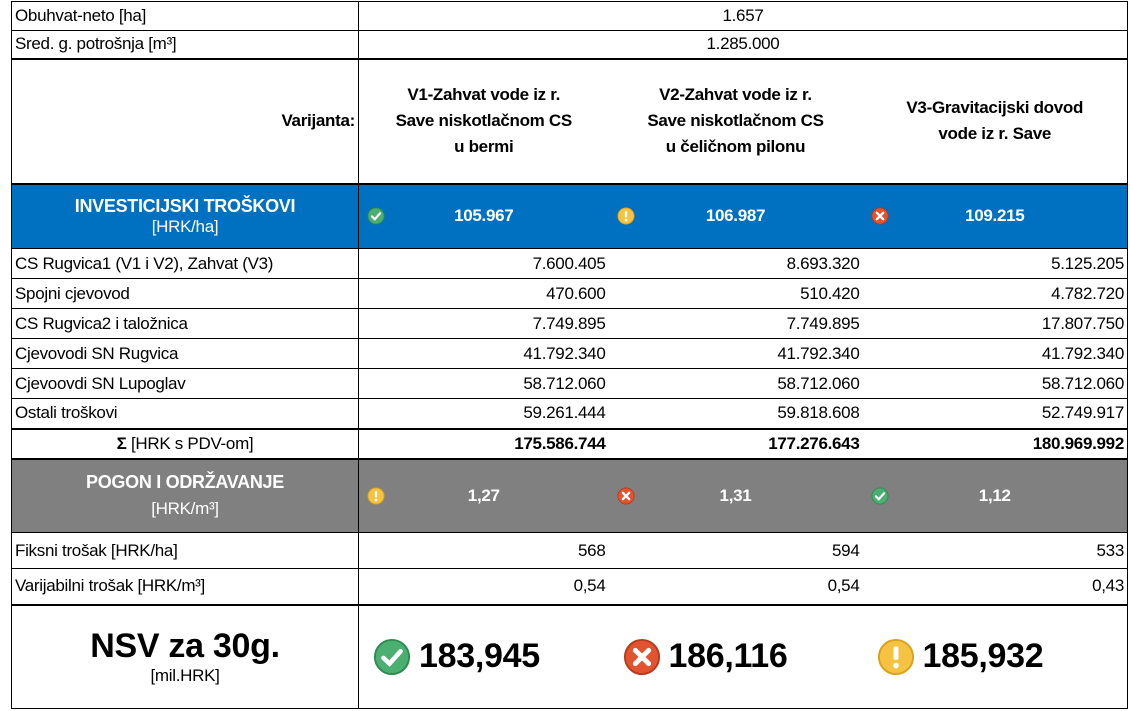 This screenshot has height=711, width=1130. What do you see at coordinates (560, 443) in the screenshot?
I see `value: 175.586.744` at bounding box center [560, 443].